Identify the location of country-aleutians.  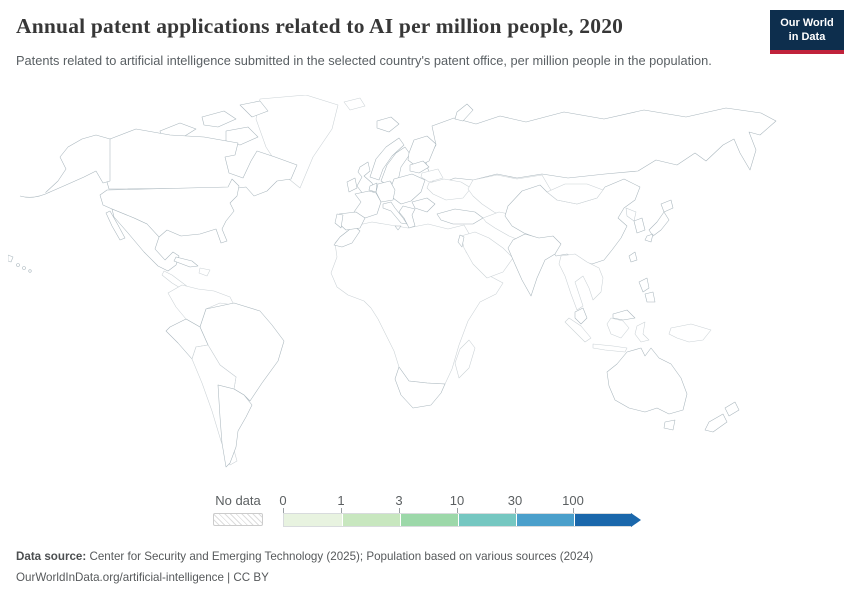
(35, 194).